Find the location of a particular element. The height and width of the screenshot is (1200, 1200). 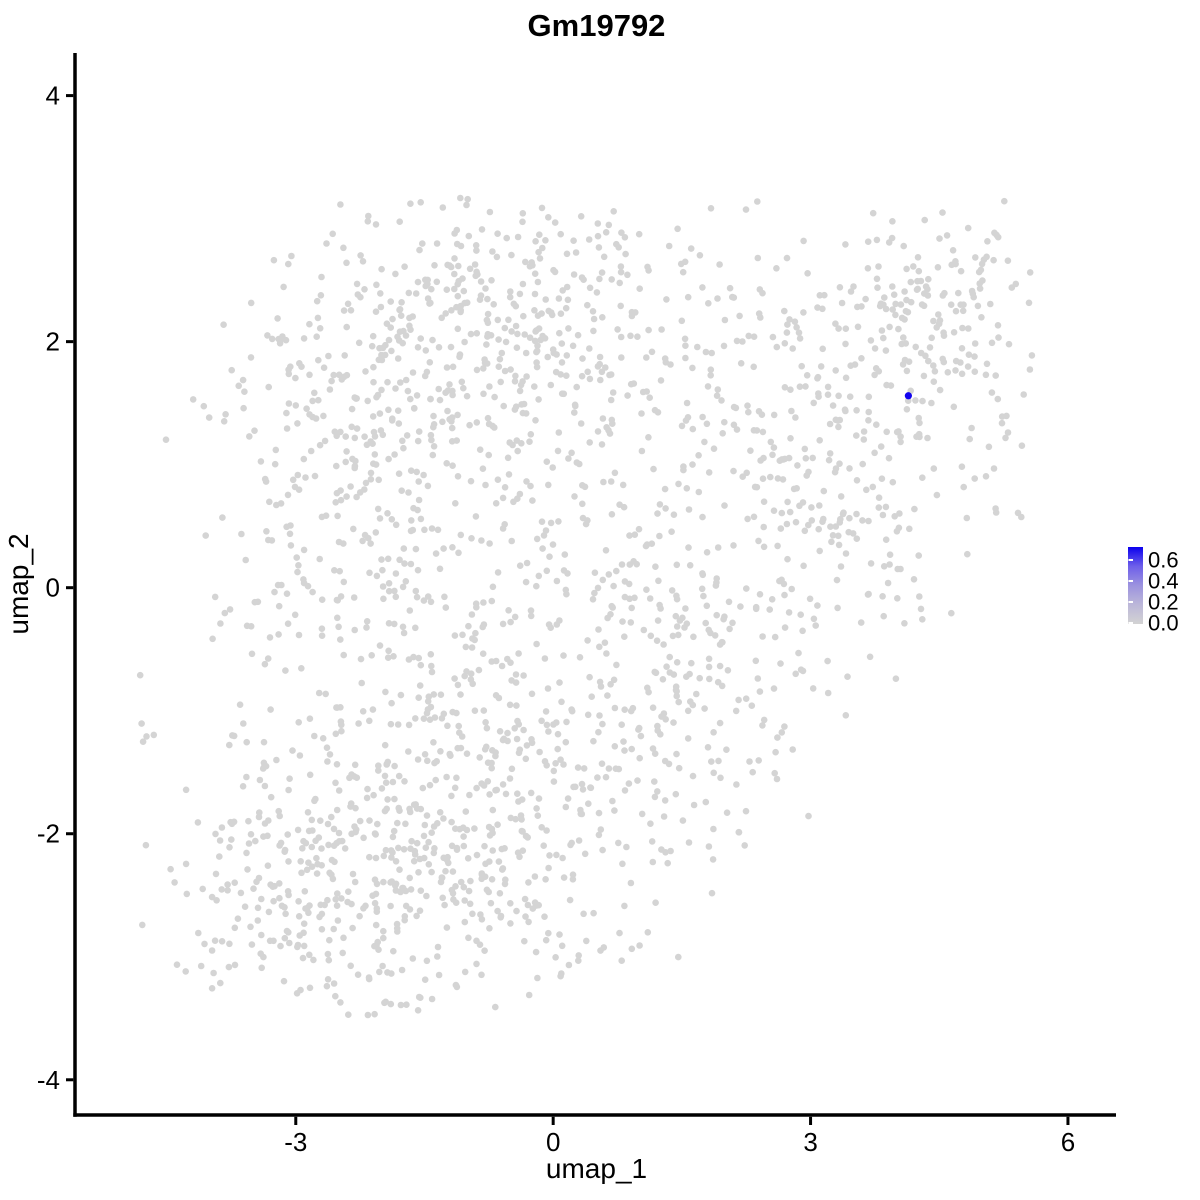

x-axis-ticks: -3 0 3 6 is located at coordinates (679, 1136).